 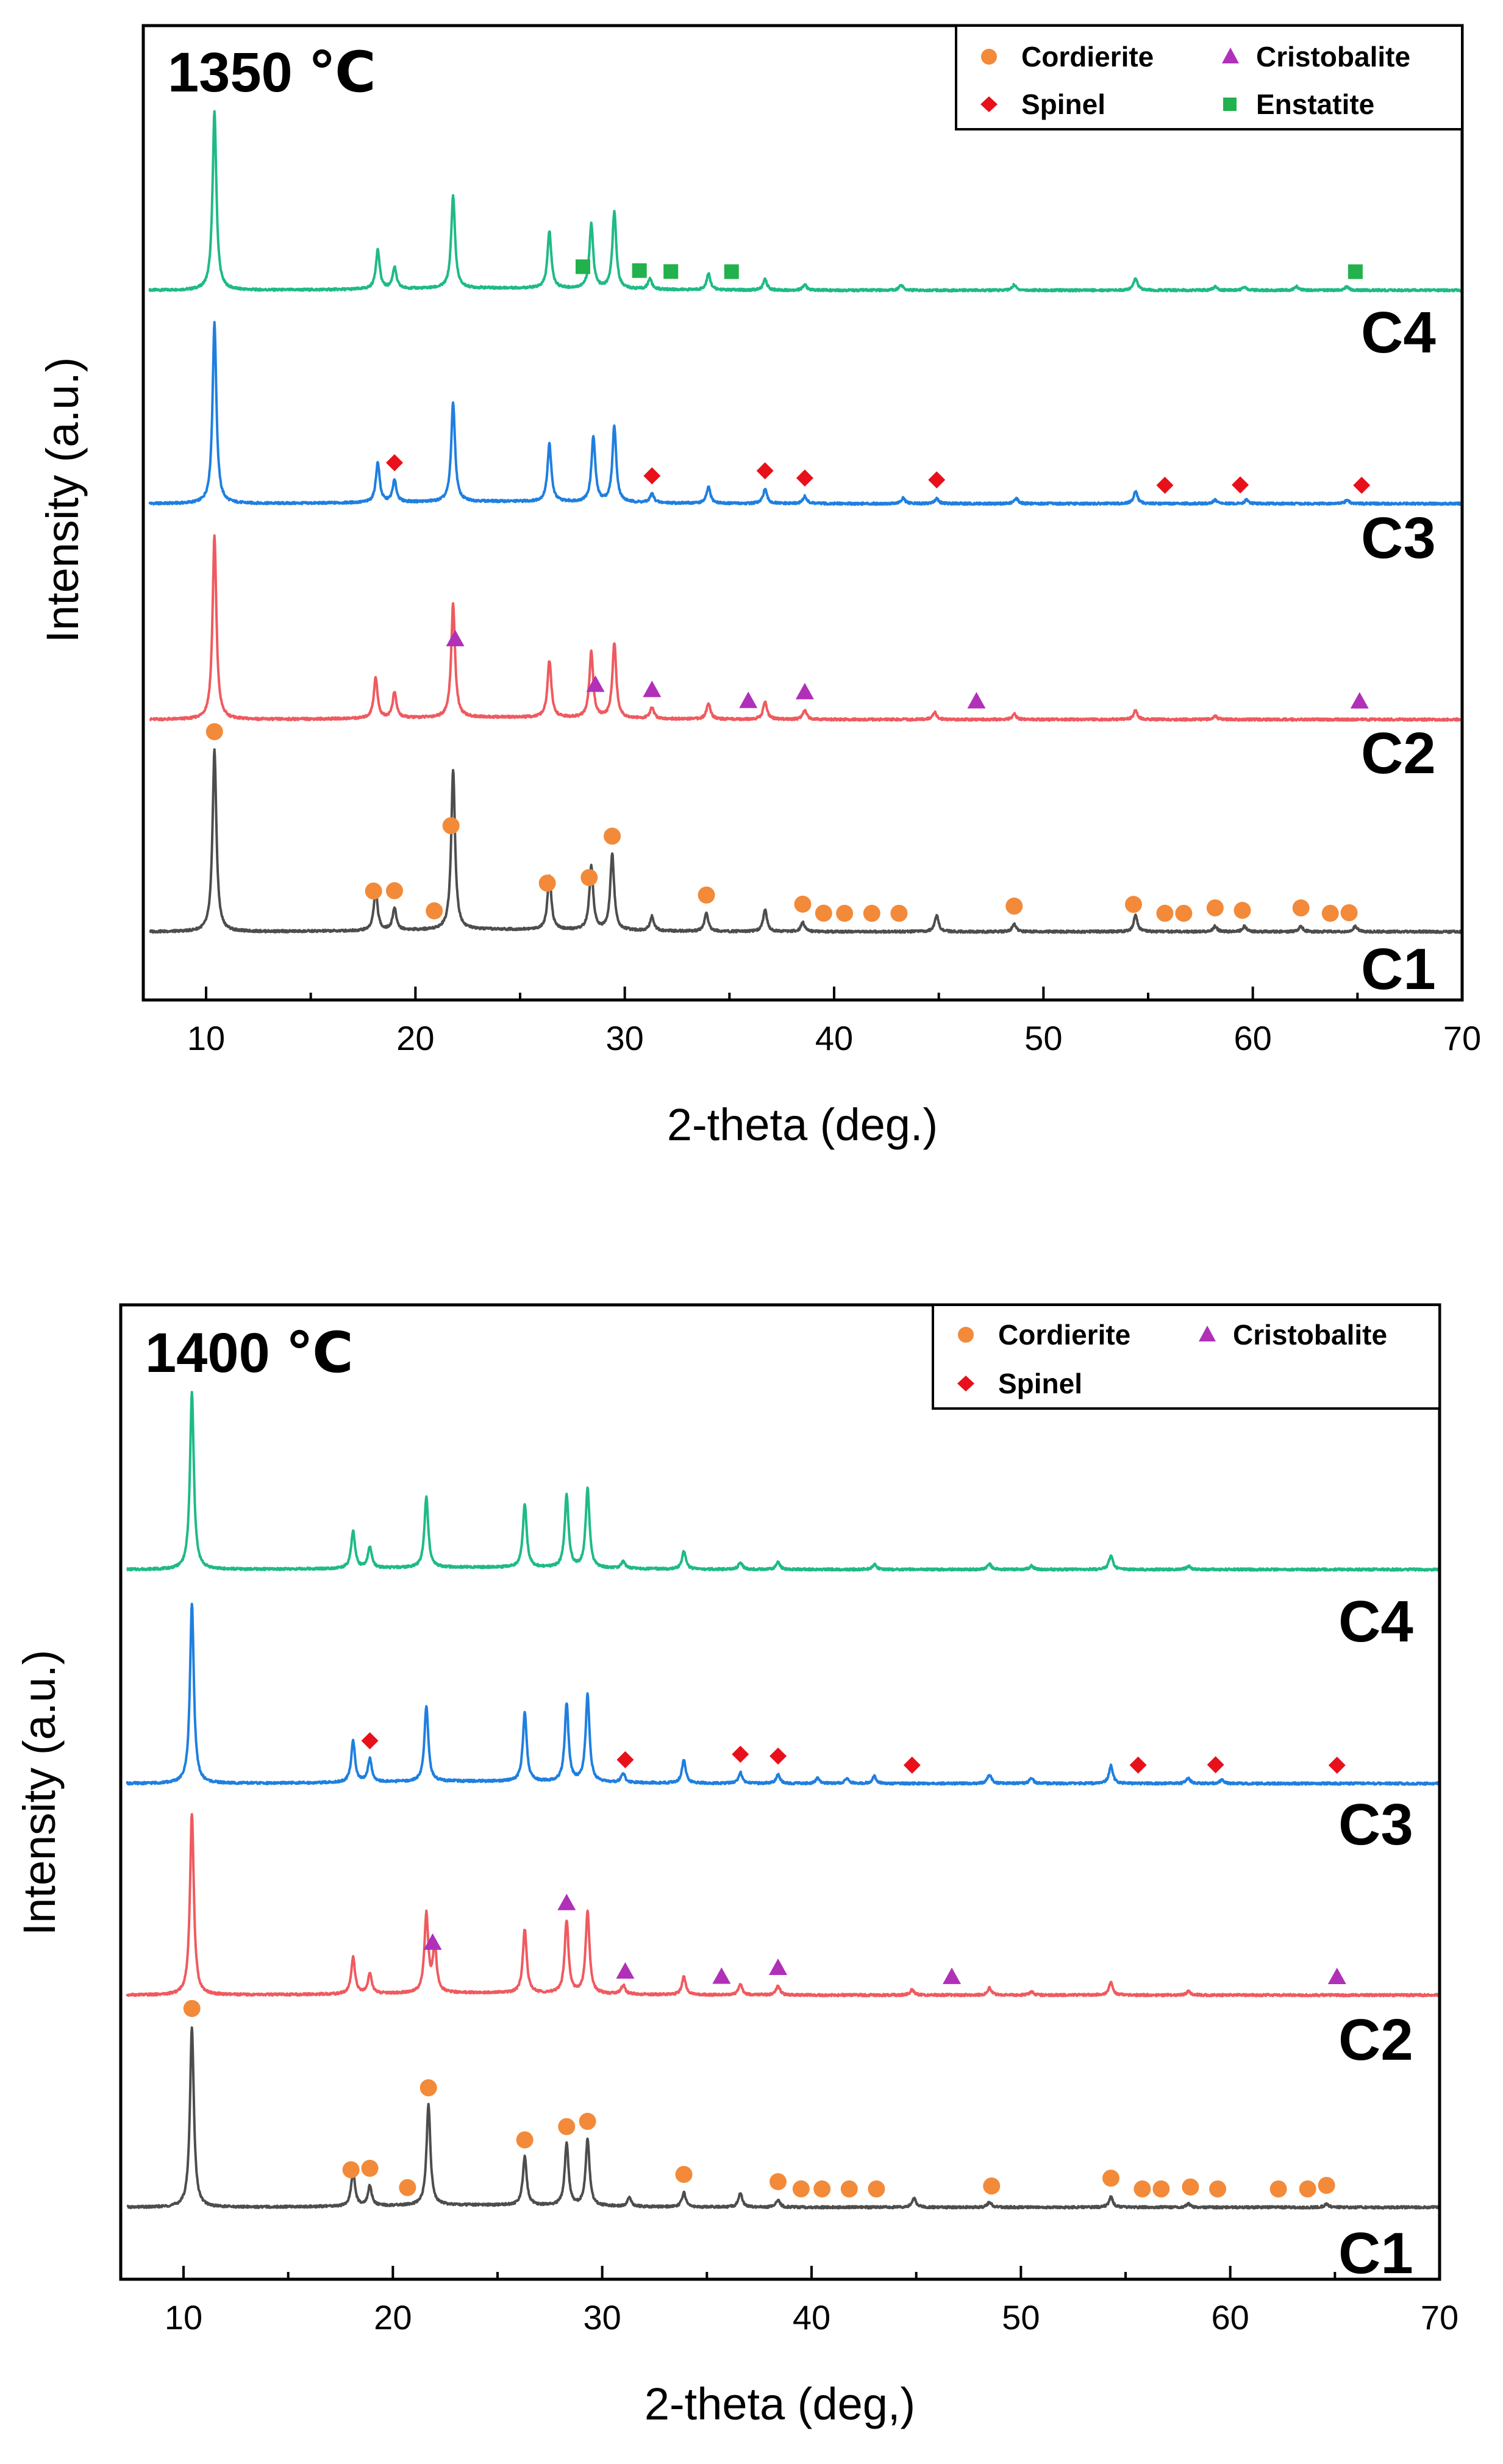 What do you see at coordinates (1375, 2040) in the screenshot?
I see `sample-label-c2-1400: C2` at bounding box center [1375, 2040].